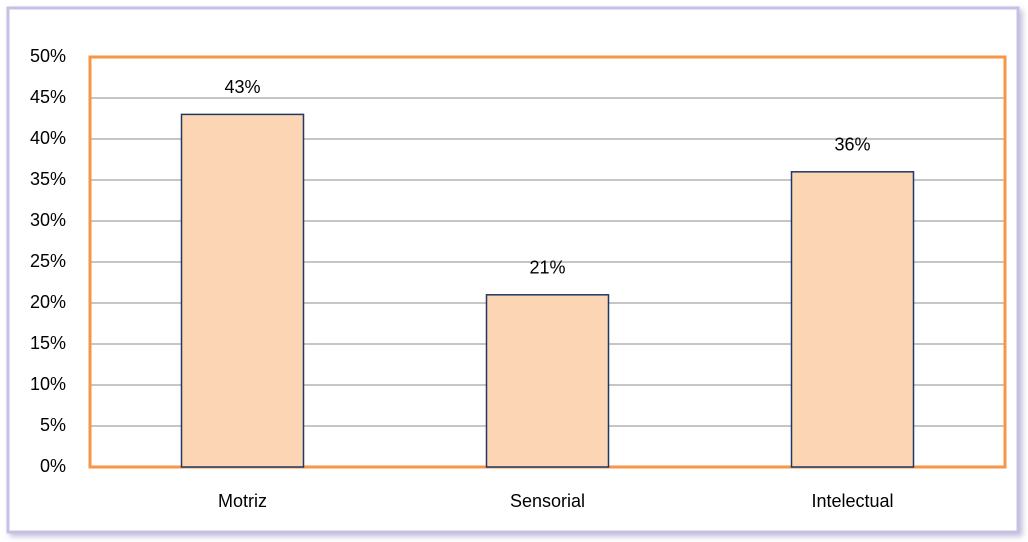  What do you see at coordinates (53, 466) in the screenshot?
I see `y-tick-label: 0%` at bounding box center [53, 466].